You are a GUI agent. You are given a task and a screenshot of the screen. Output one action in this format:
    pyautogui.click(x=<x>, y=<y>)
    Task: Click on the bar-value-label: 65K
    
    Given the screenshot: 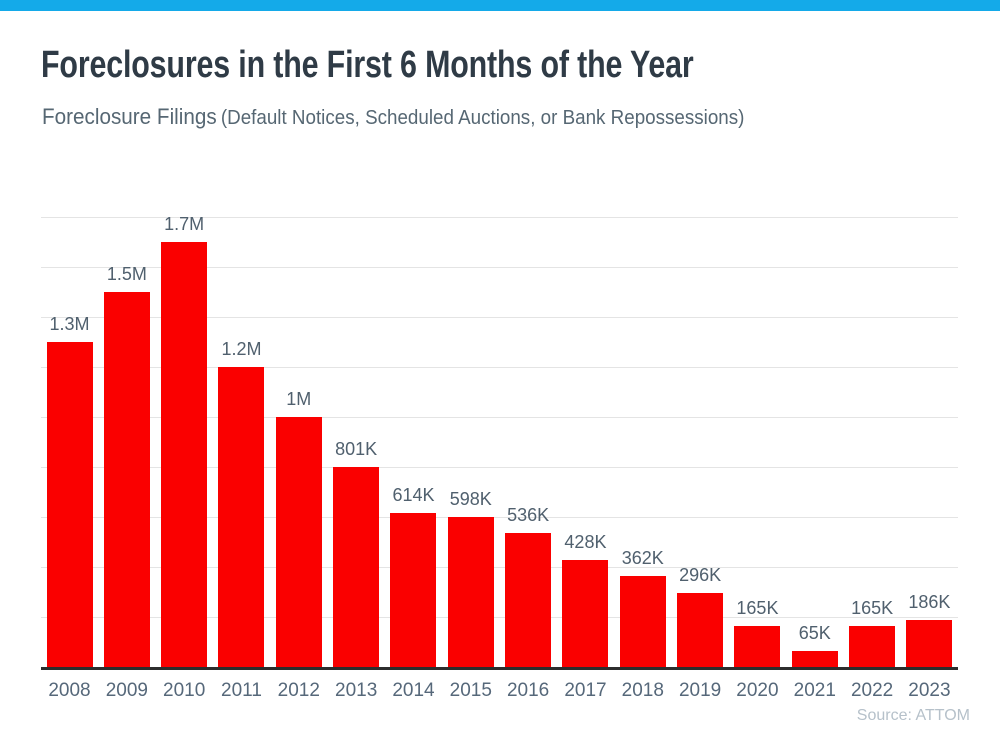 What is the action you would take?
    pyautogui.click(x=814, y=633)
    